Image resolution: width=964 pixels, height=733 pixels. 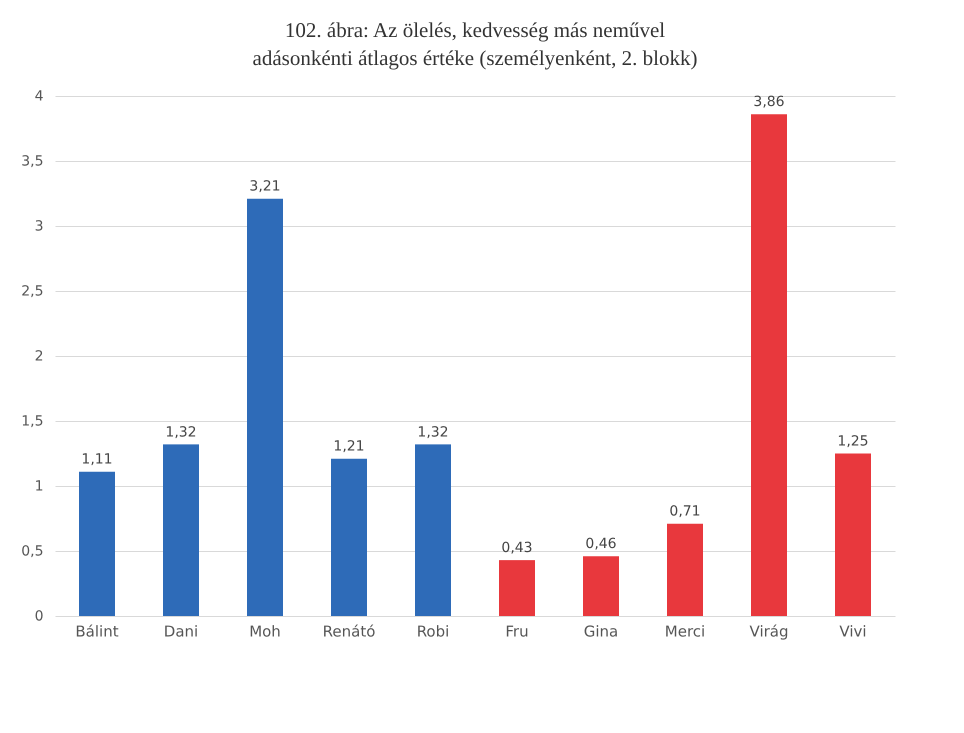 I want to click on data-label: 3,21, so click(x=265, y=186).